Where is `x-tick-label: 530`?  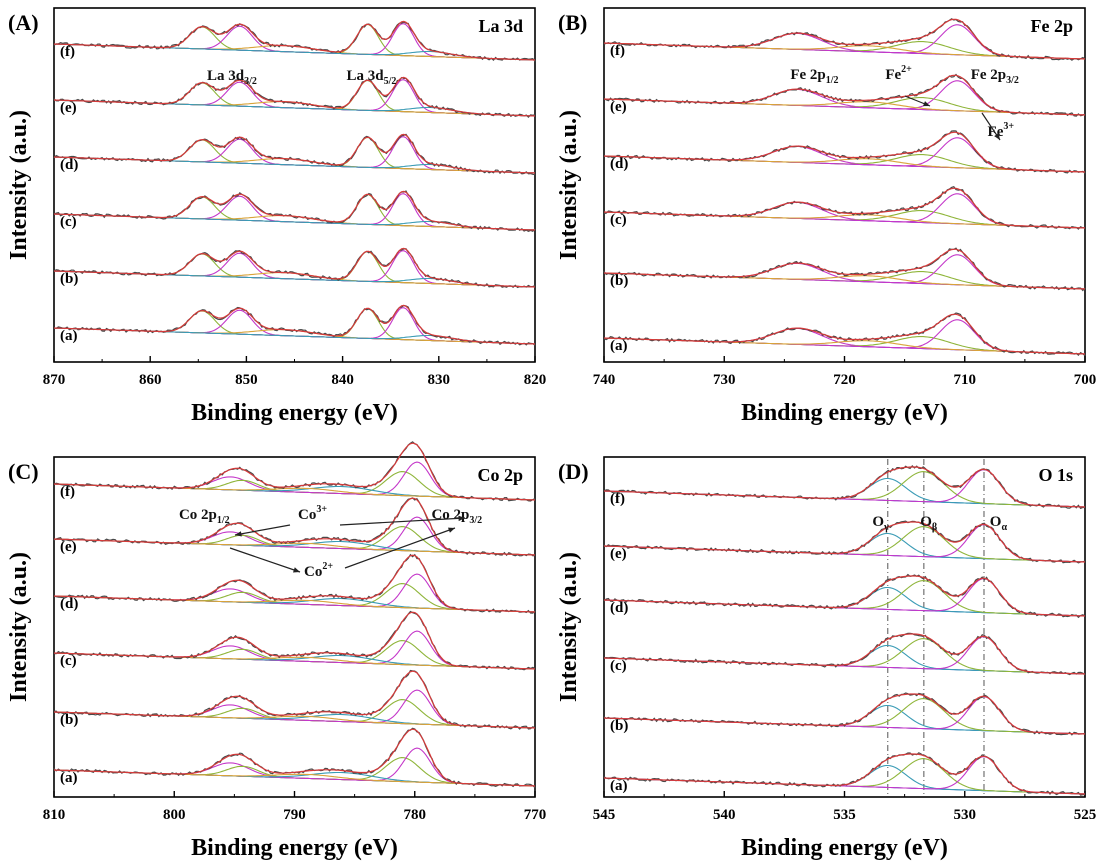 x-tick-label: 530 is located at coordinates (965, 815).